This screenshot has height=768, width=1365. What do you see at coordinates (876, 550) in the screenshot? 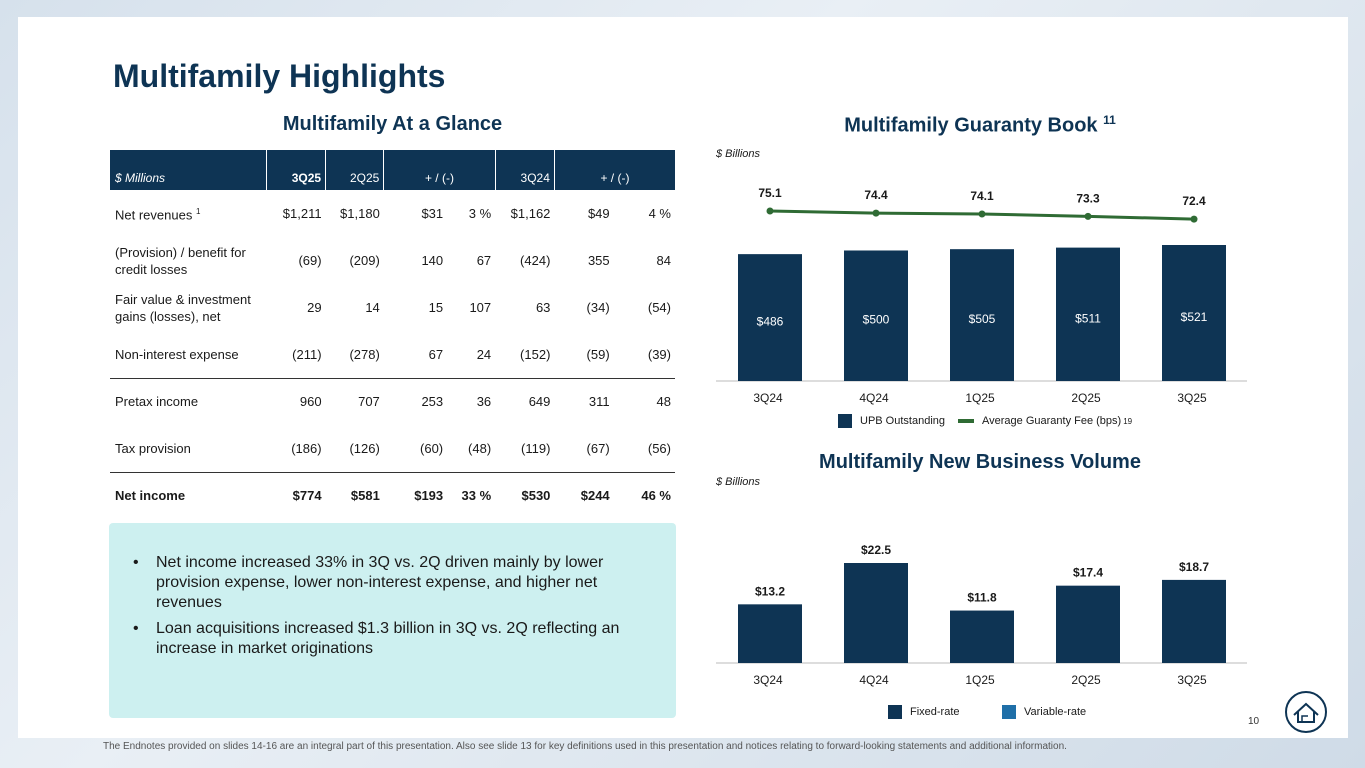
I see `newbiz-bar-label: $22.5` at bounding box center [876, 550].